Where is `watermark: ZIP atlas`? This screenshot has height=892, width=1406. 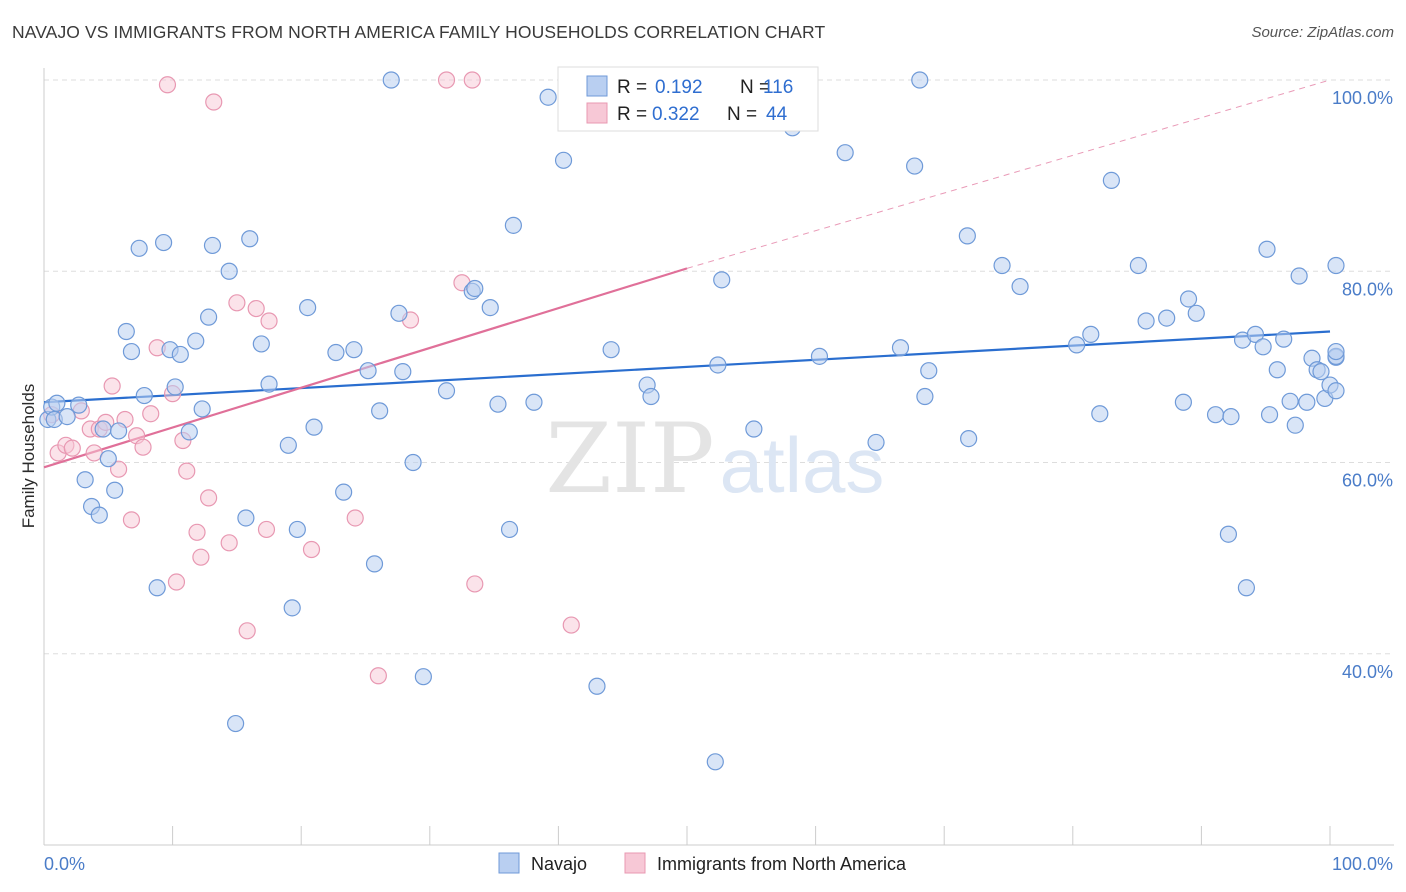
watermark: ZIP atlas is located at coordinates (714, 459).